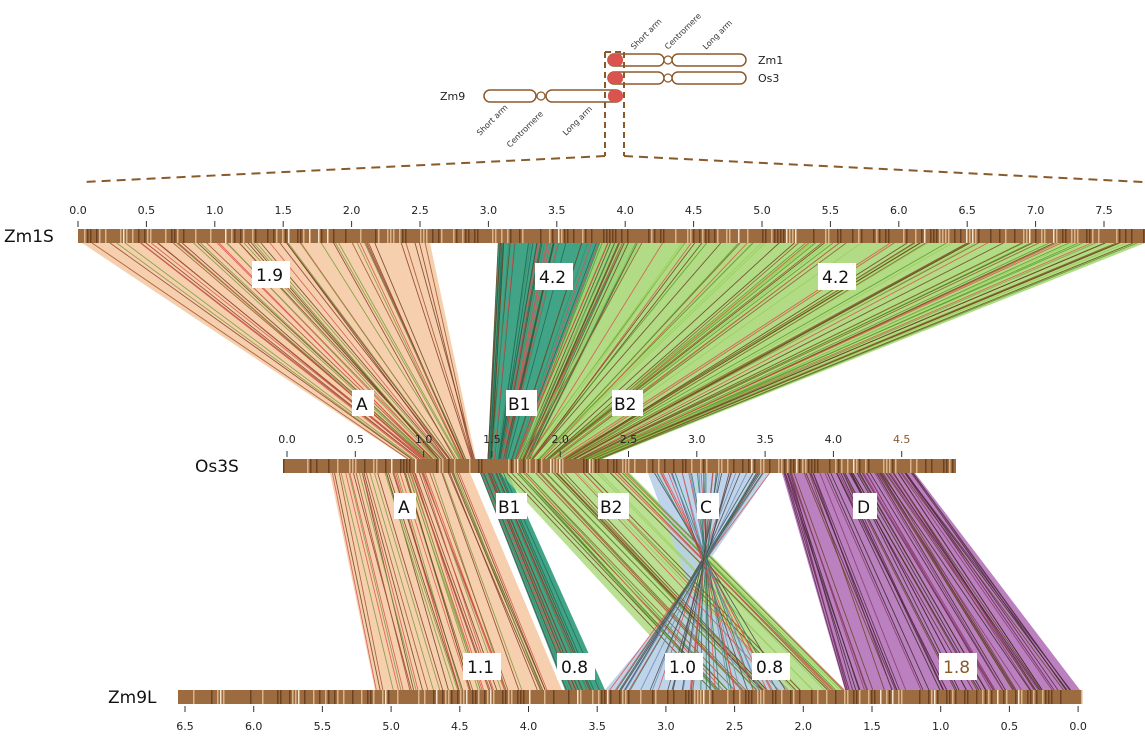  Describe the element at coordinates (577, 120) in the screenshot. I see `inset-bottom-long-arm-label: Long arm` at that location.